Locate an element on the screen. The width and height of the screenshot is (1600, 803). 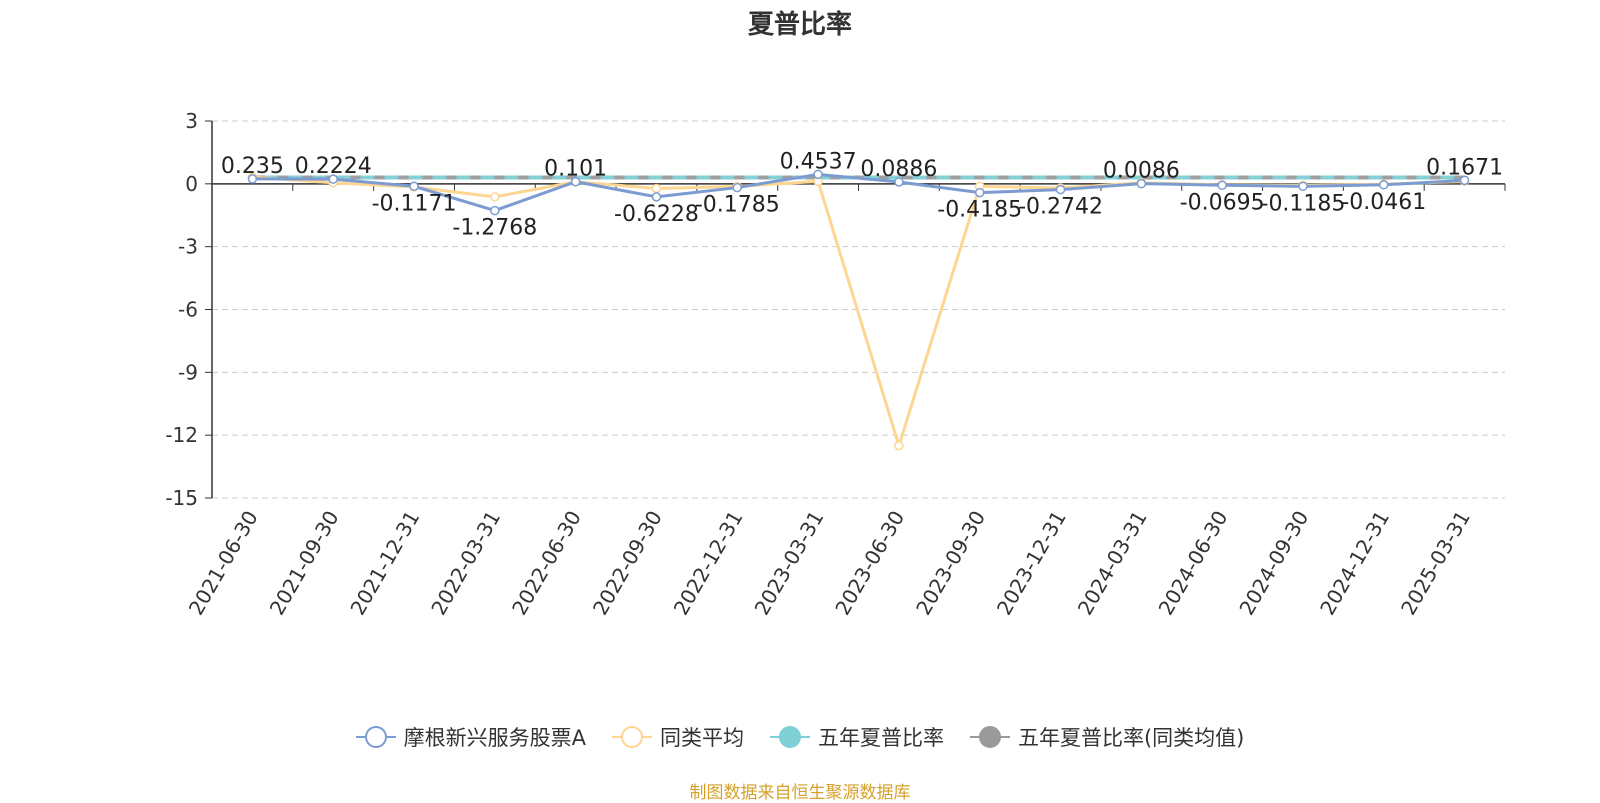
data-label: 0.235 is located at coordinates (252, 166).